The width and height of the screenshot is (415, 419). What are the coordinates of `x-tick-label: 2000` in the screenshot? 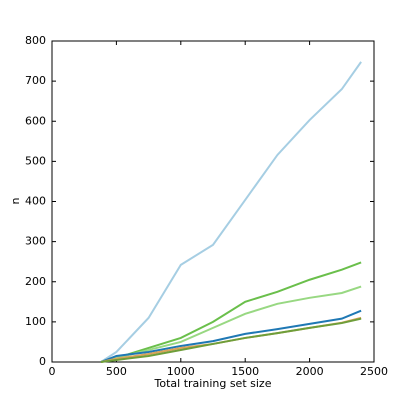 It's located at (310, 371).